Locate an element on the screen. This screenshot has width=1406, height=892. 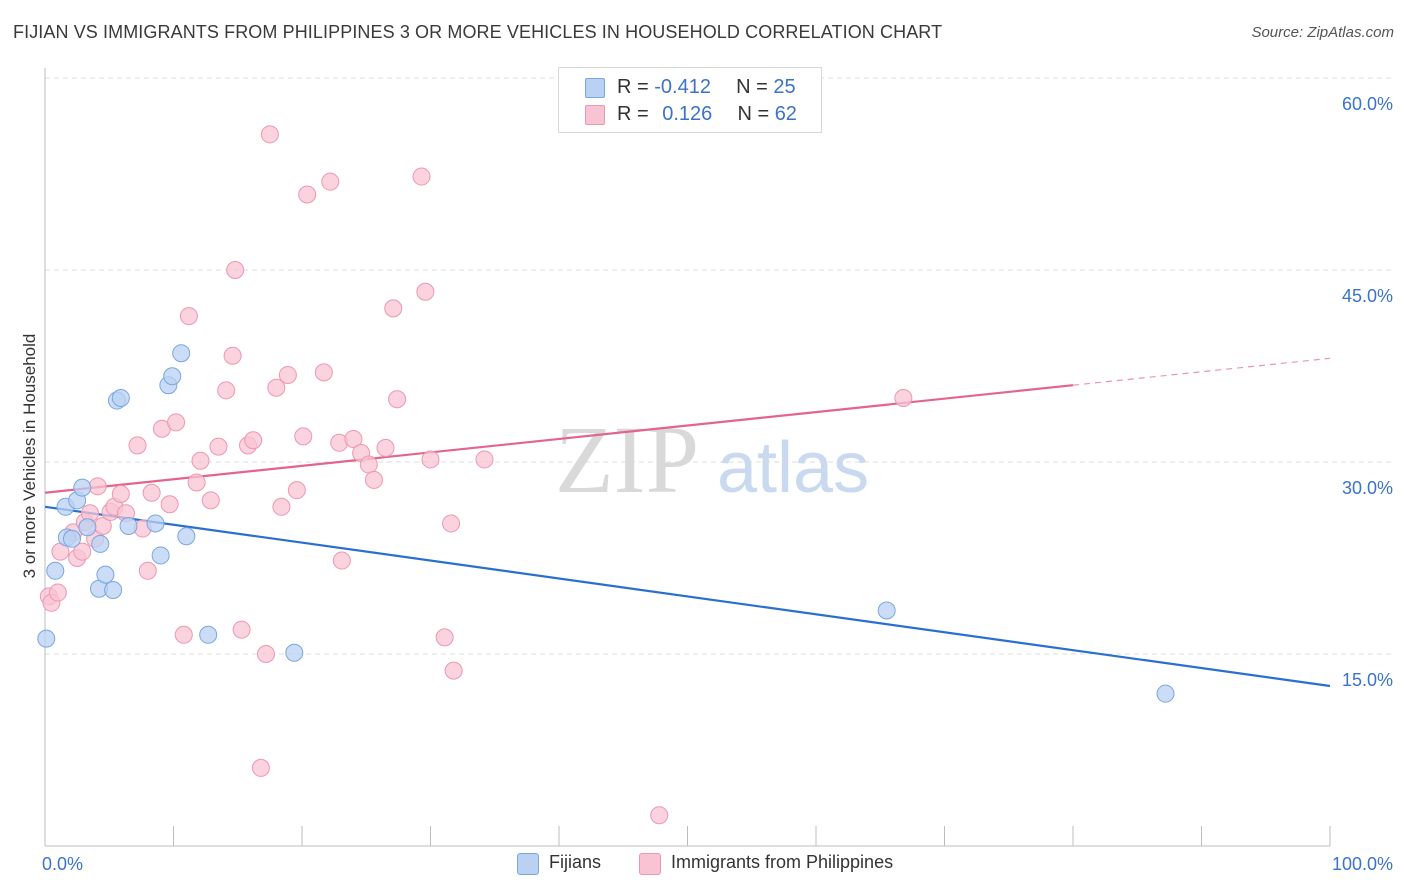
watermark: ZIP atlas is located at coordinates (712, 459).